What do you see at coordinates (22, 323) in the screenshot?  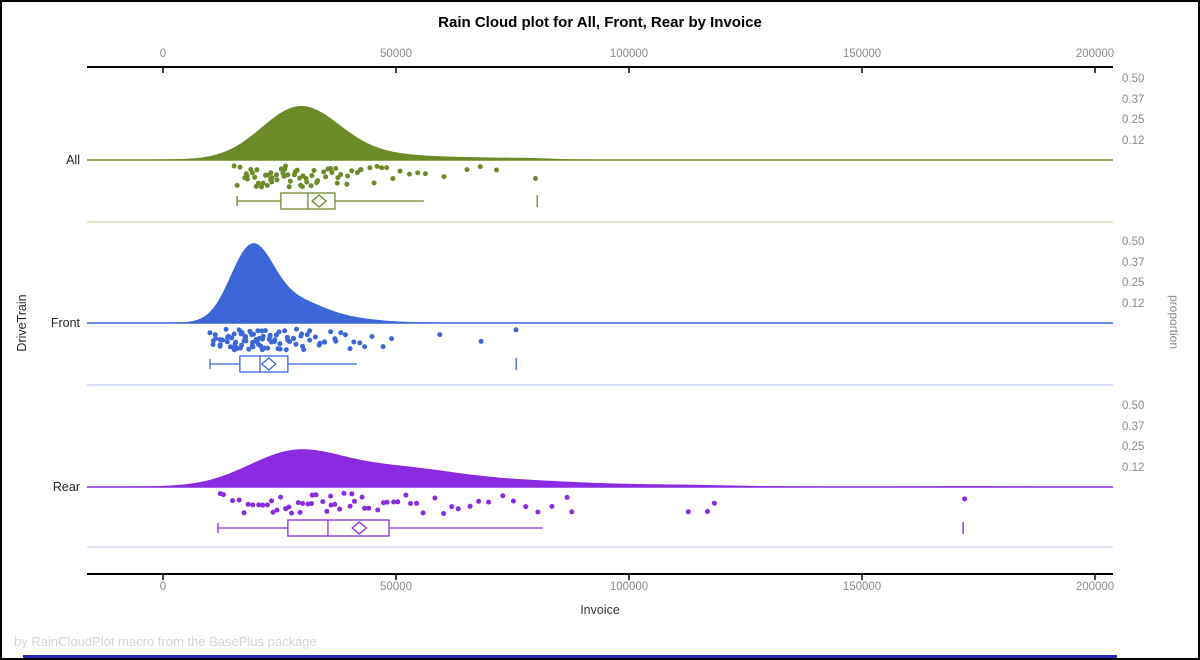 I see `y-axis-title: DriveTrain` at bounding box center [22, 323].